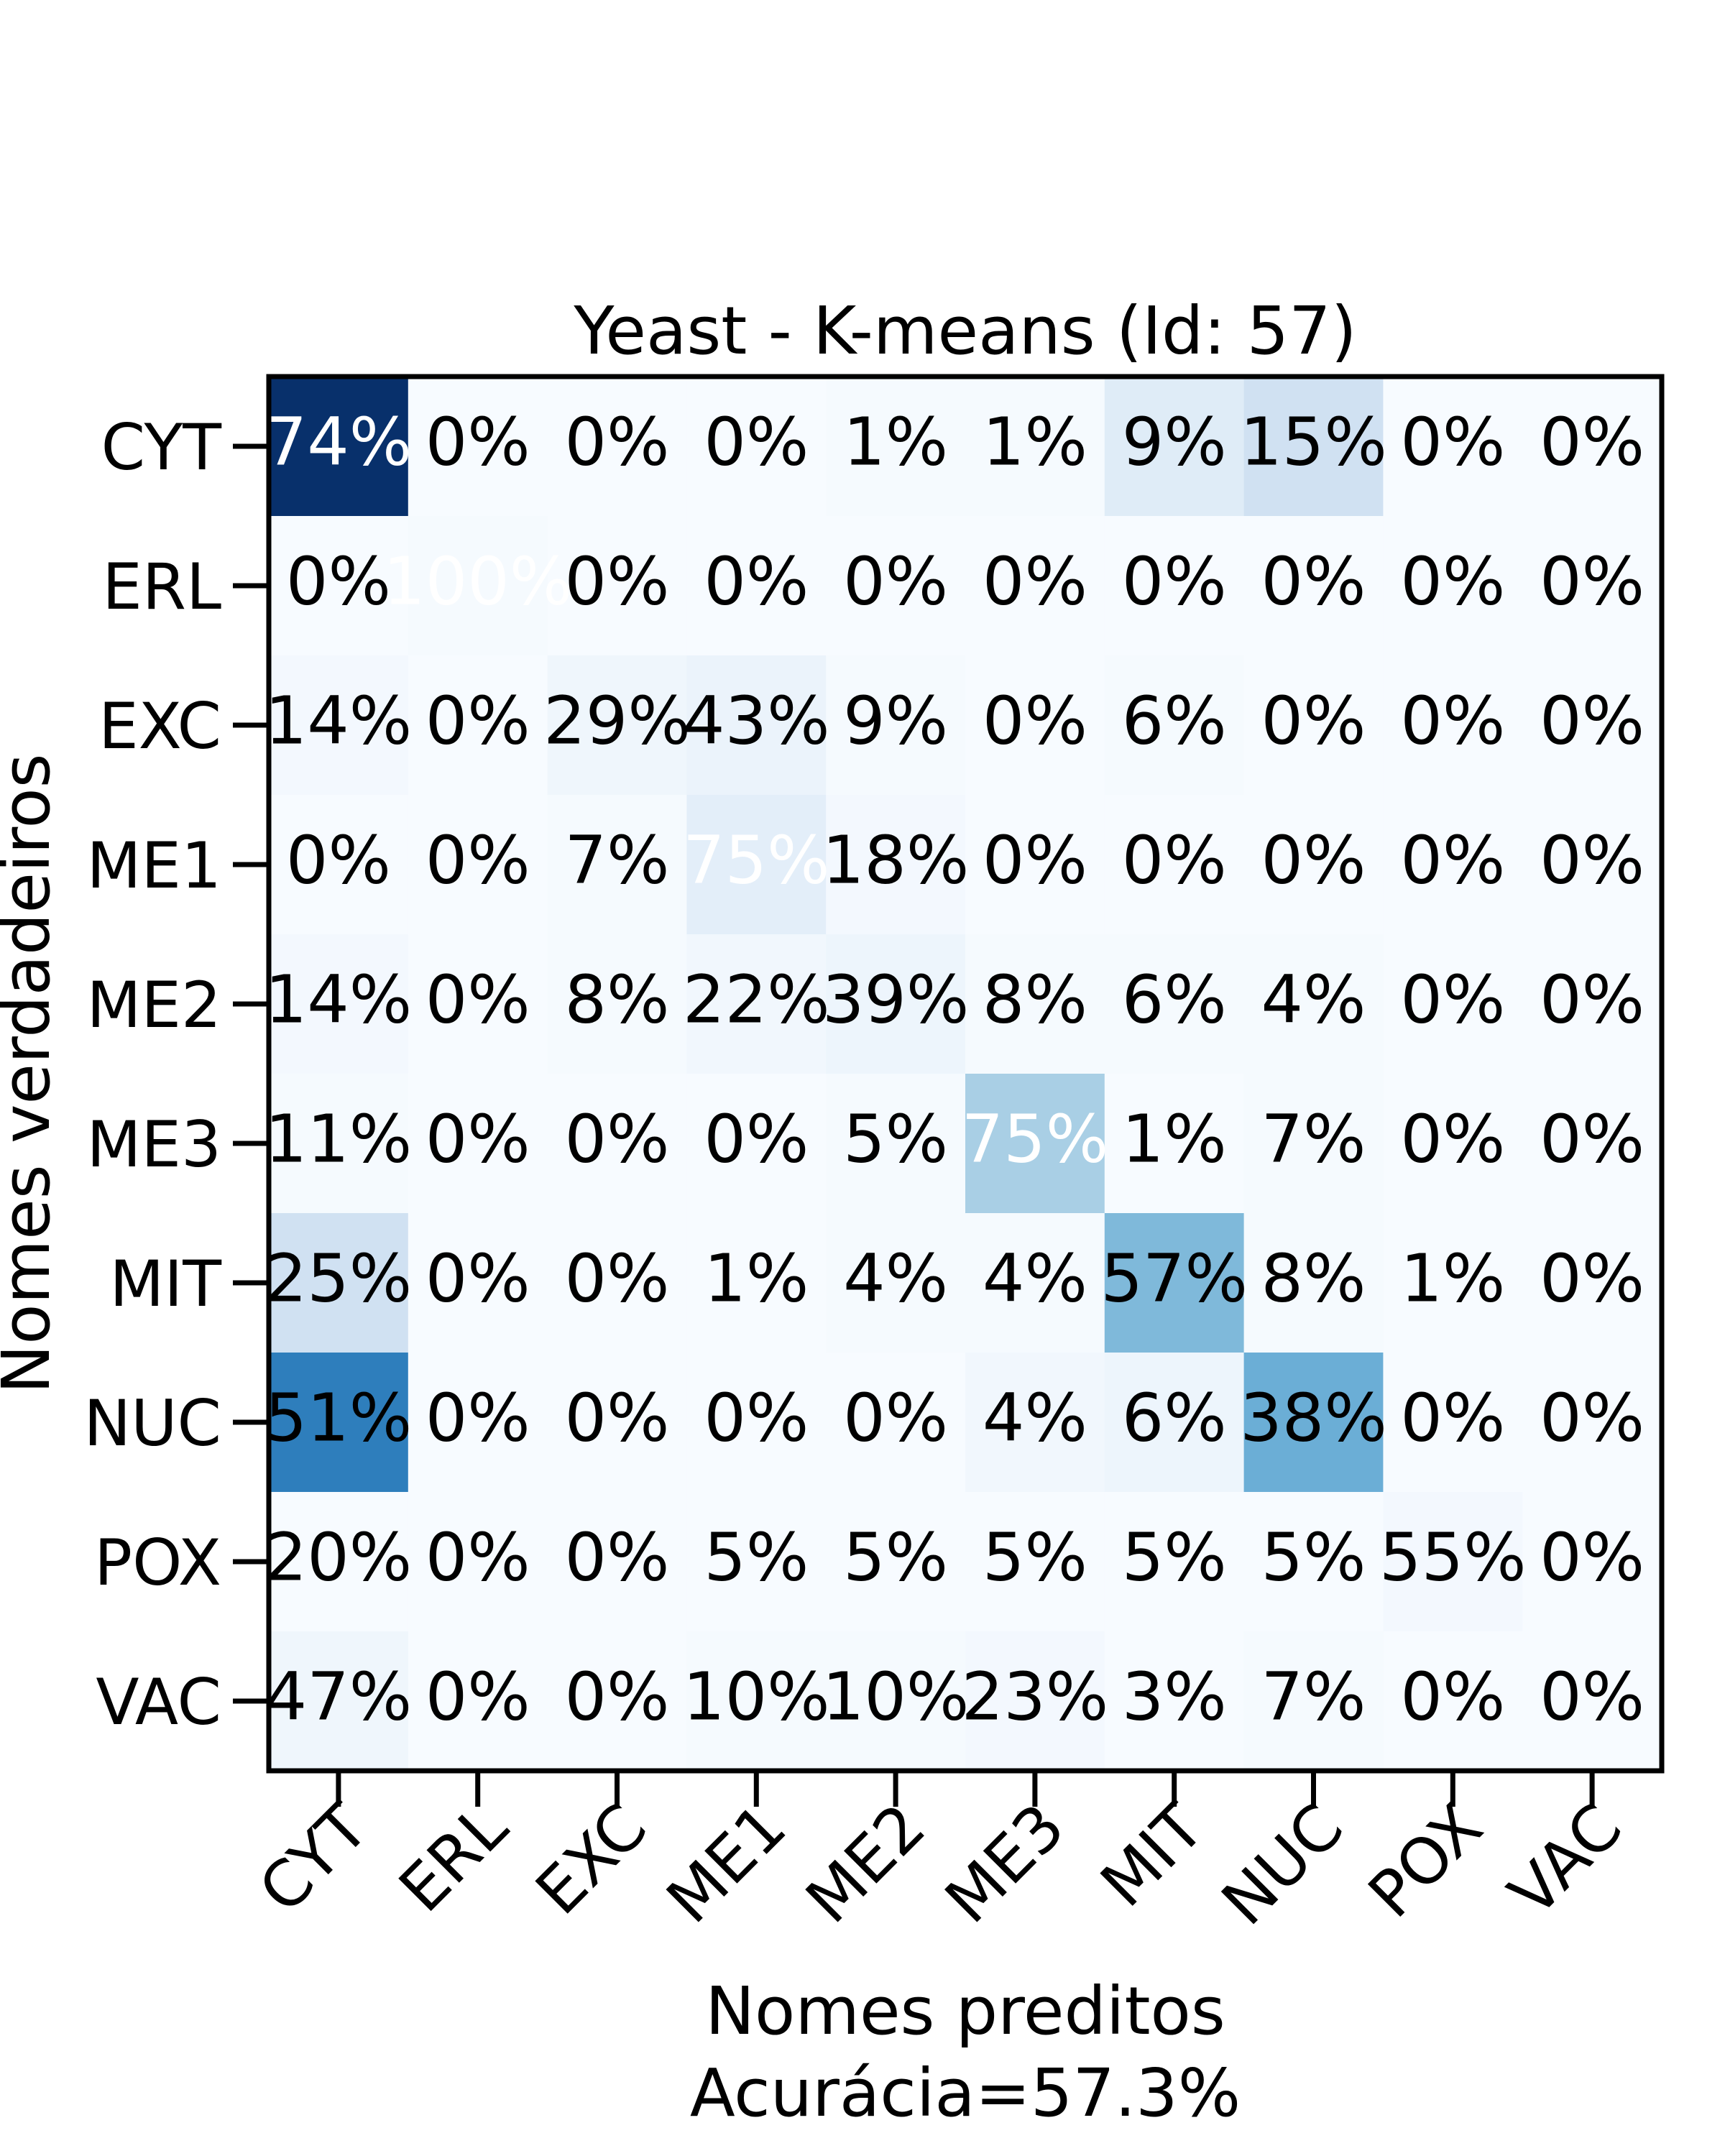 The width and height of the screenshot is (1725, 2156). Describe the element at coordinates (1173, 1279) in the screenshot. I see `heatmap-cell-label: 57%` at that location.